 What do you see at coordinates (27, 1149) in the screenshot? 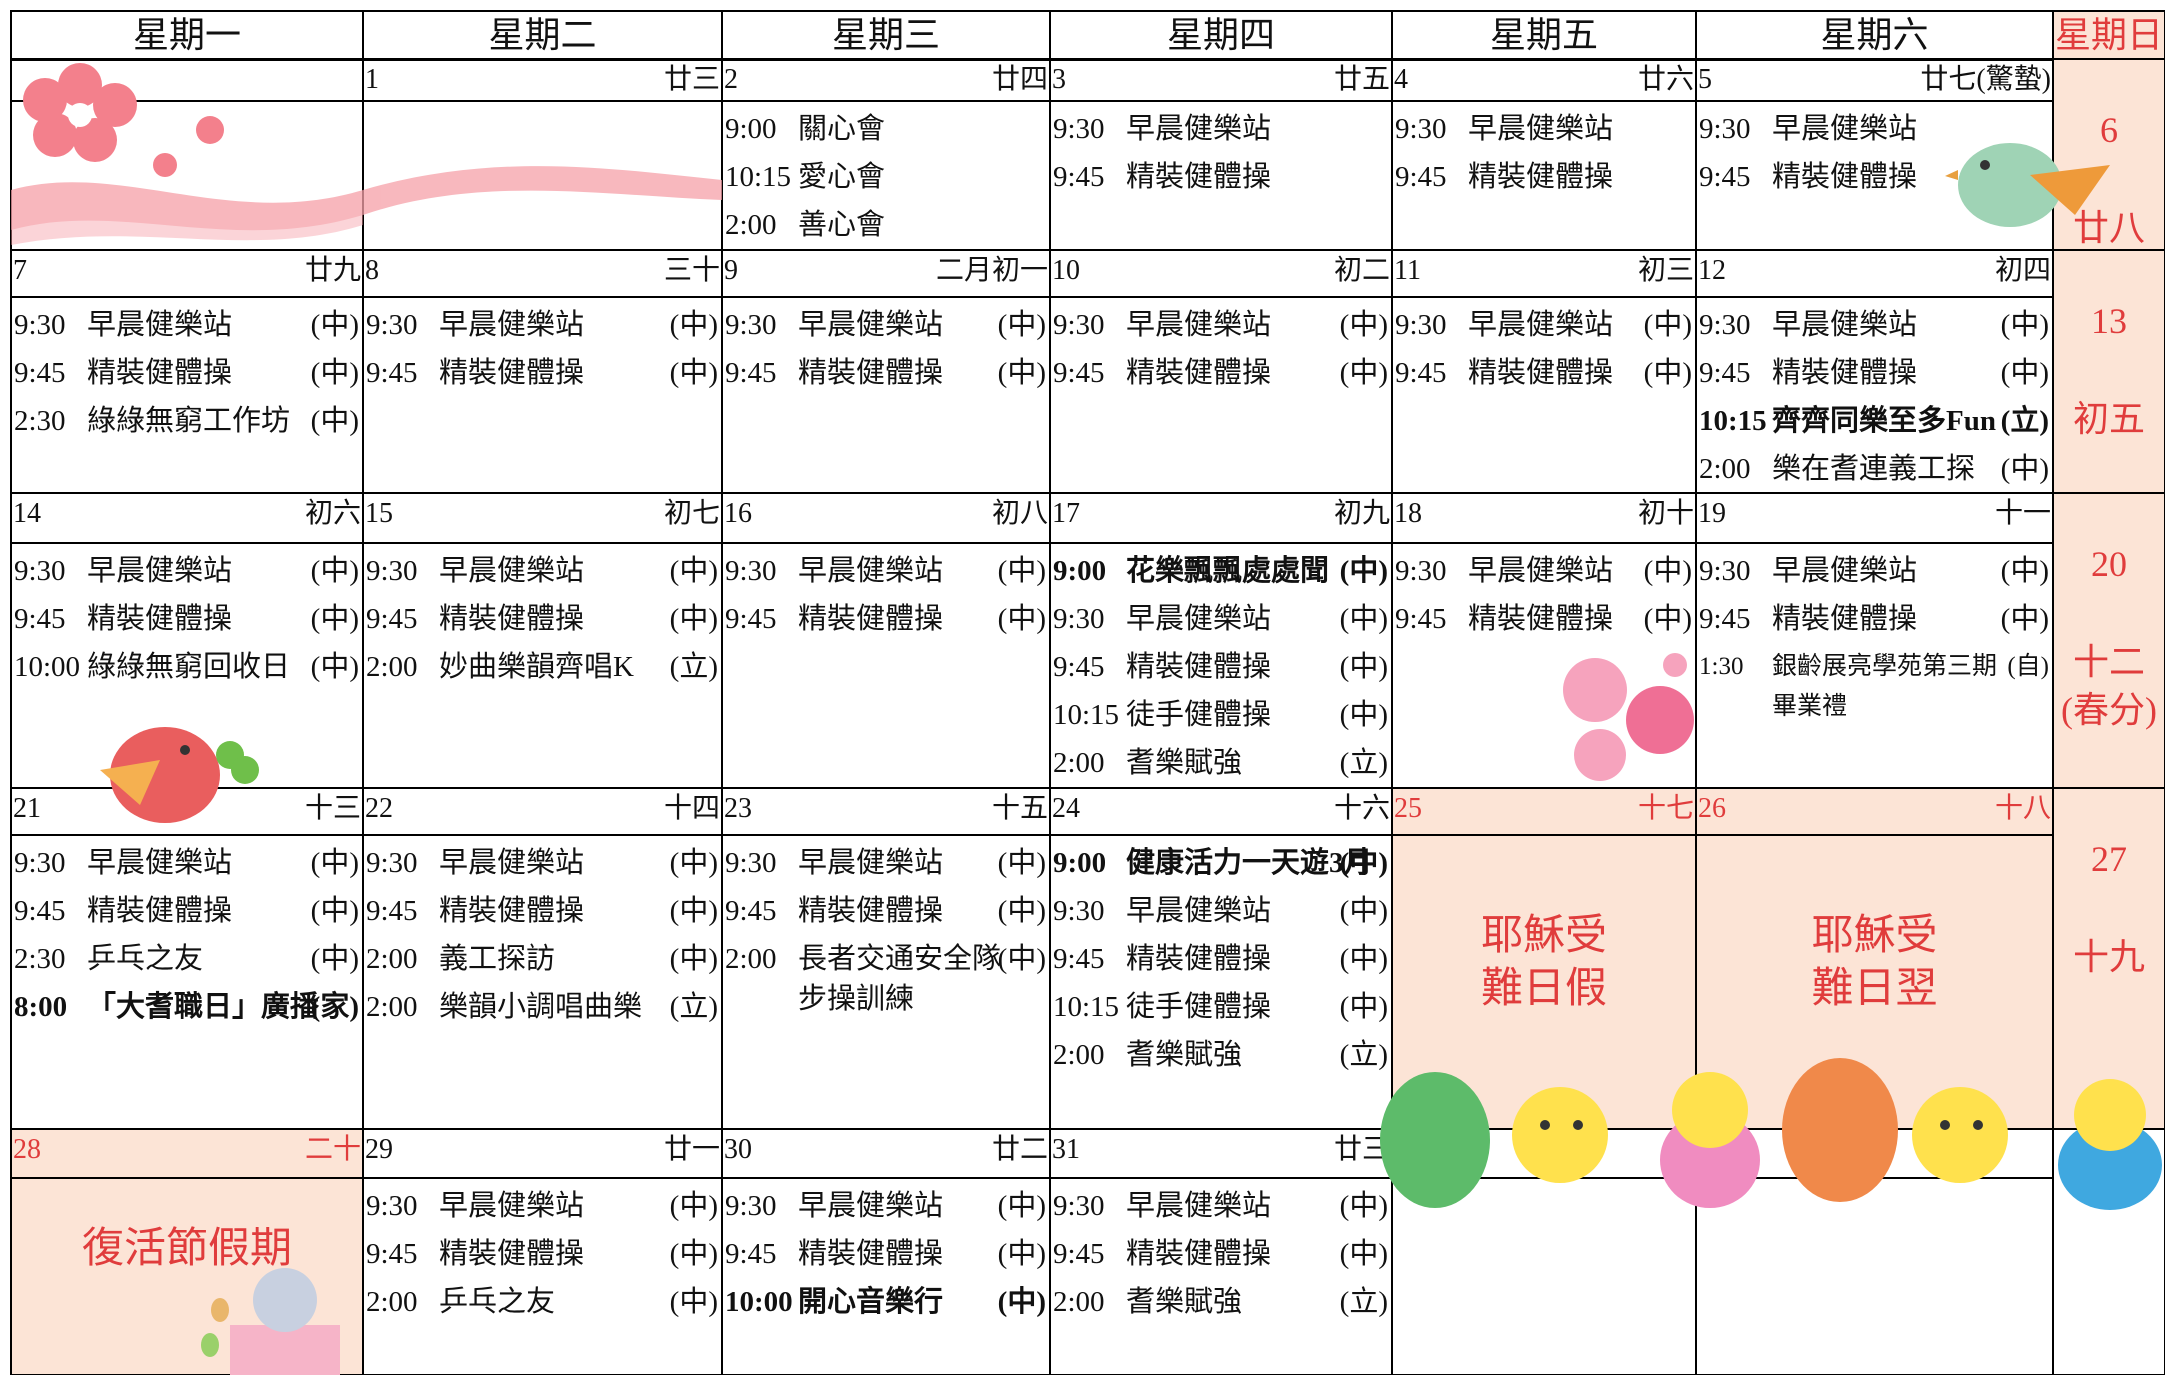
I see `date: 28` at bounding box center [27, 1149].